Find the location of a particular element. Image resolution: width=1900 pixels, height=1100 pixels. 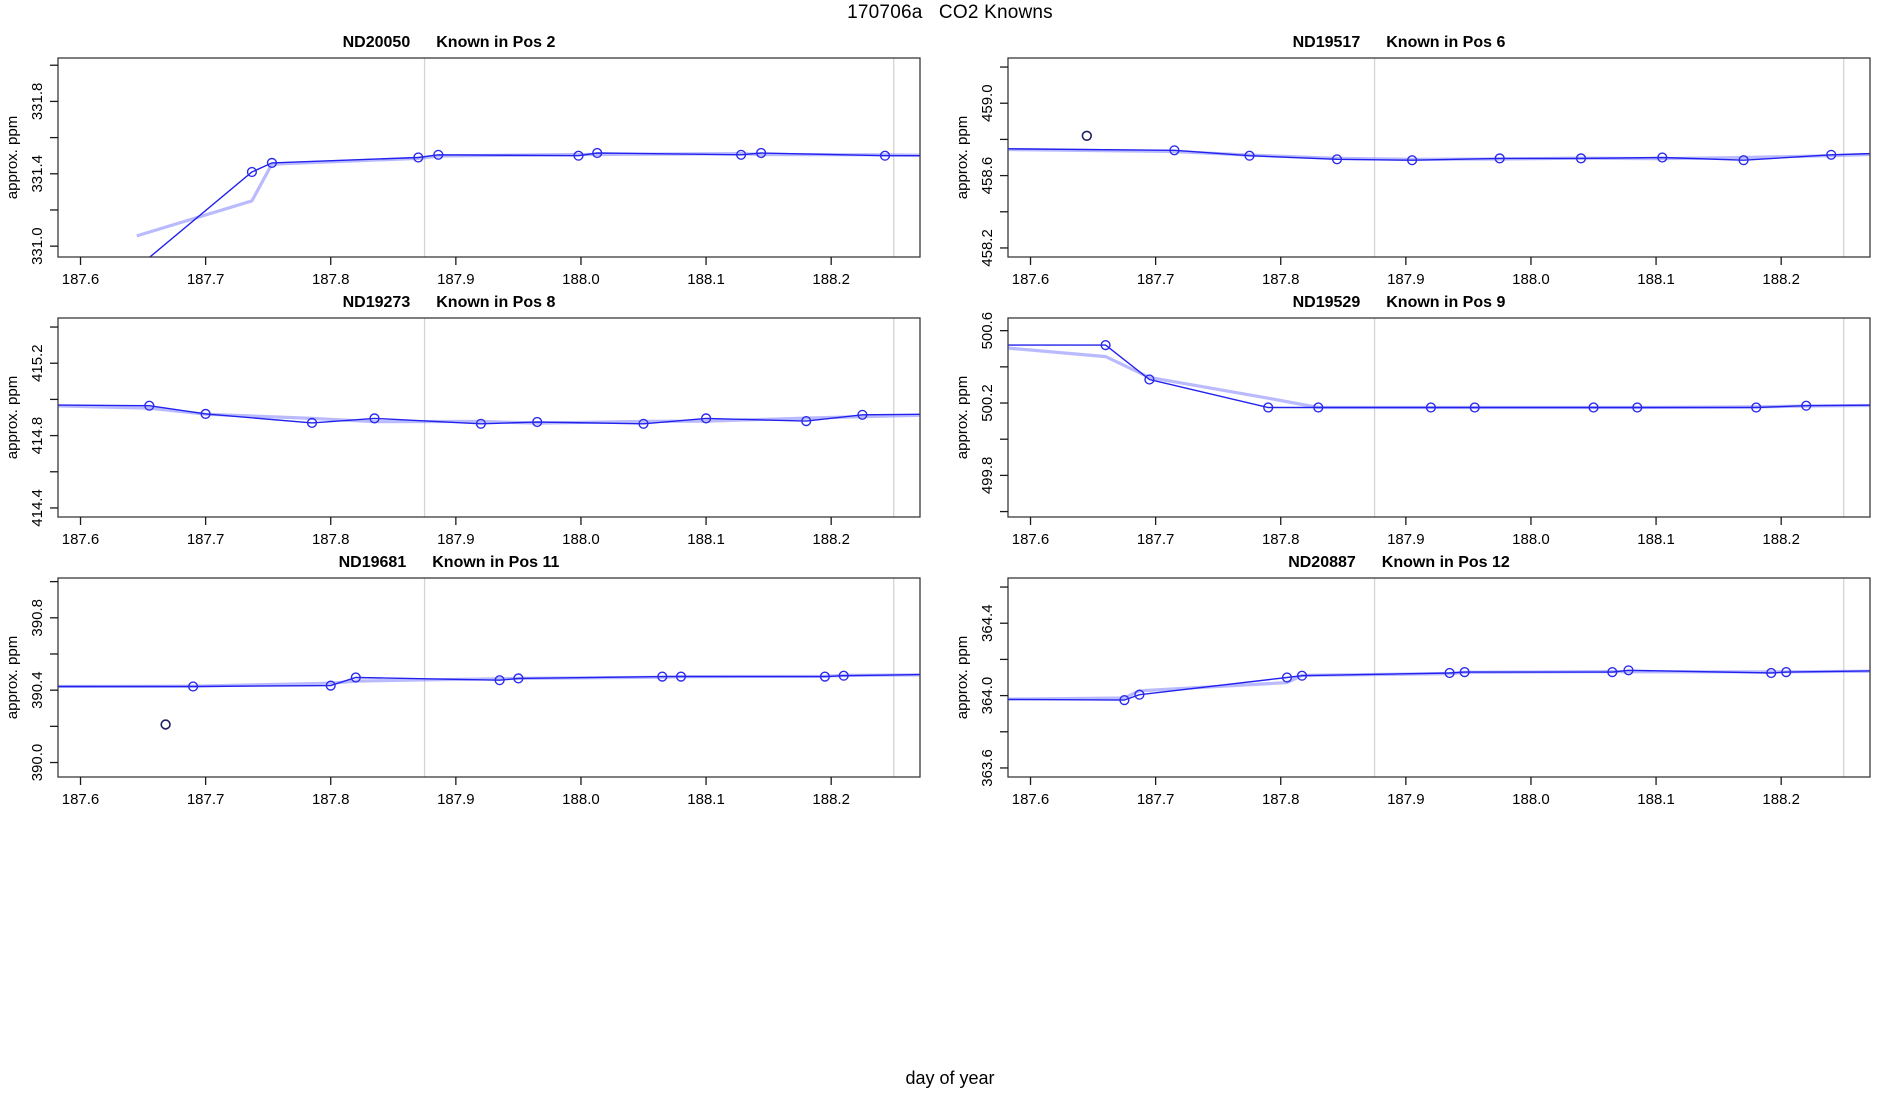

y-tick-label: 331.4 is located at coordinates (37, 174).